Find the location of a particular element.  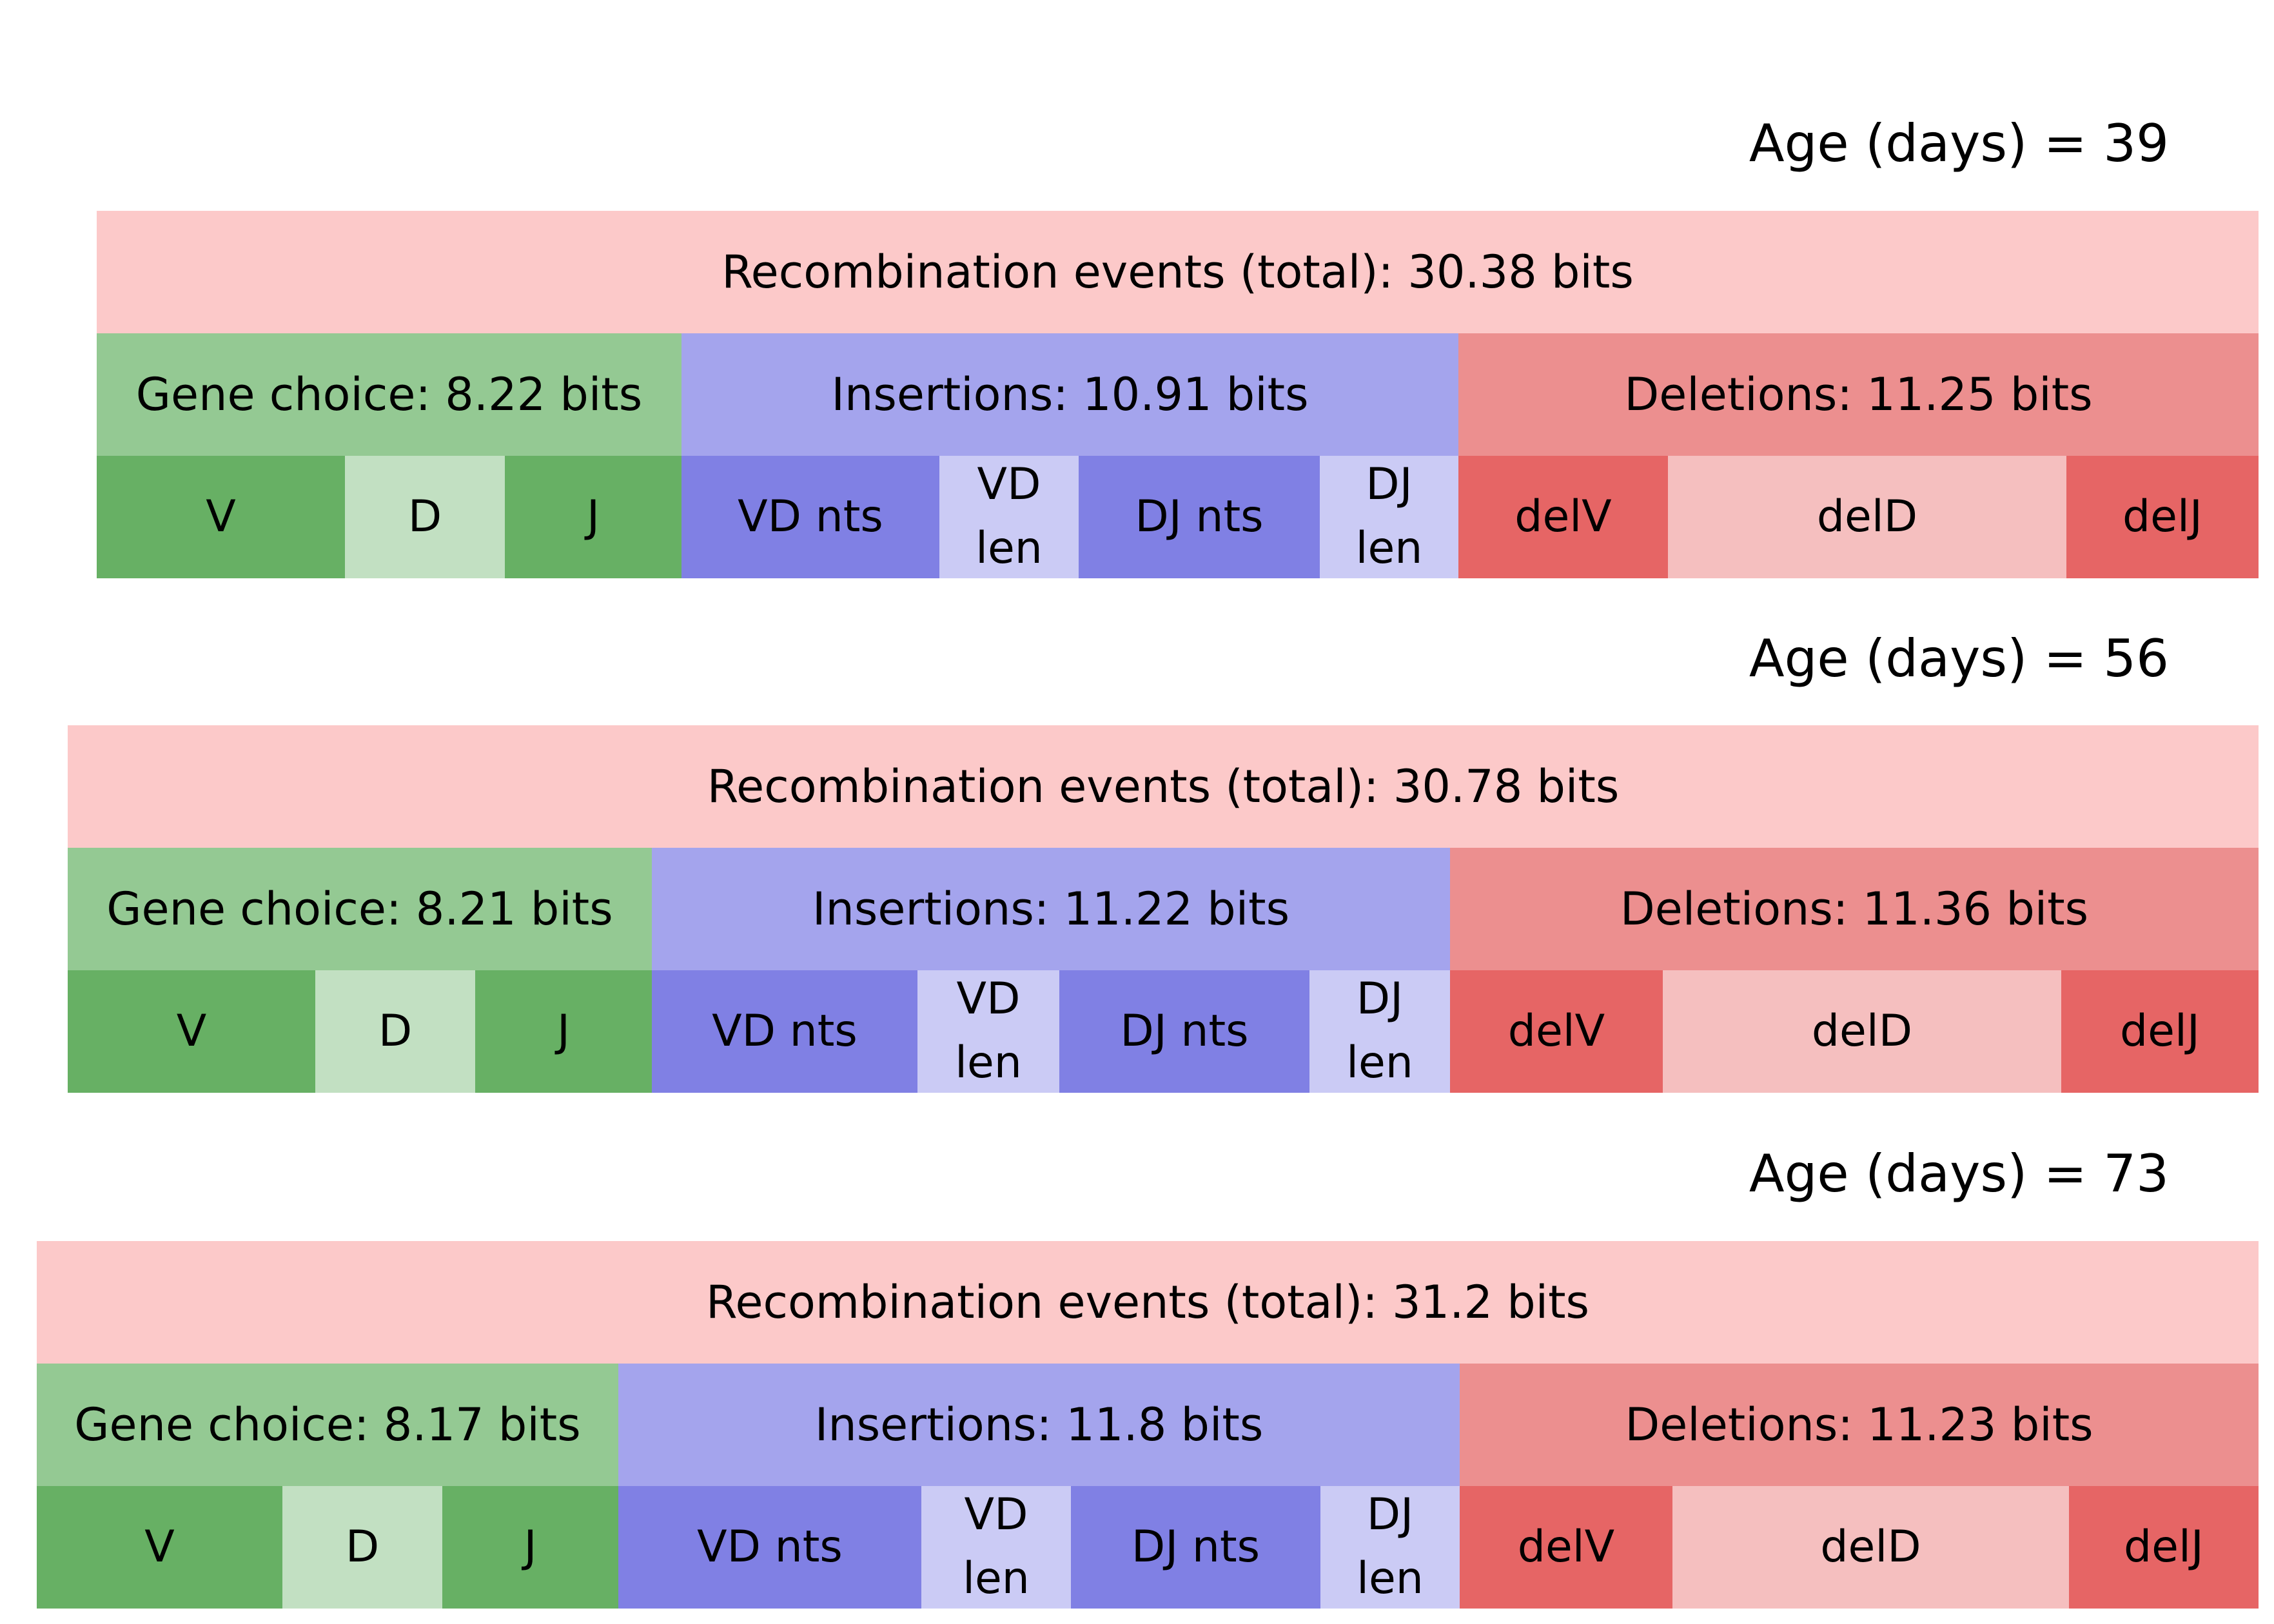

age-label-3: Age (days) = 73 is located at coordinates (1959, 1174).